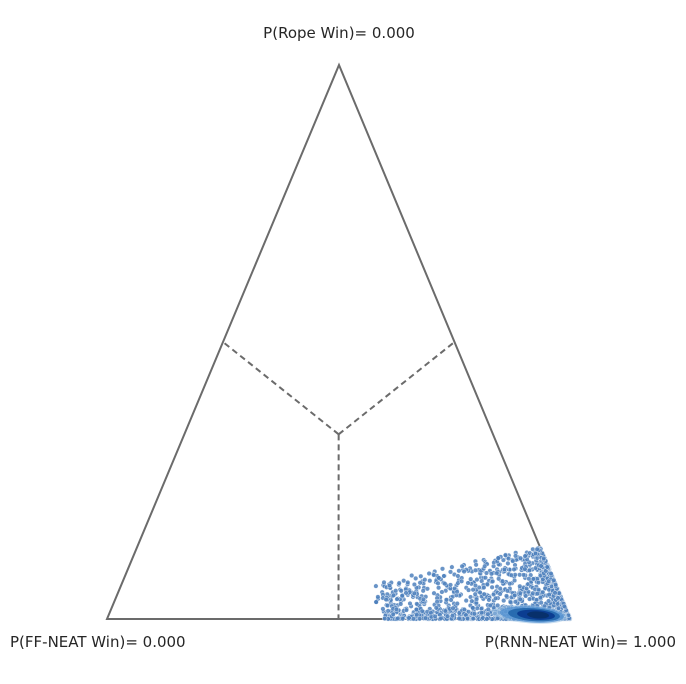  Describe the element at coordinates (281, 388) in the screenshot. I see `boundary-left` at that location.